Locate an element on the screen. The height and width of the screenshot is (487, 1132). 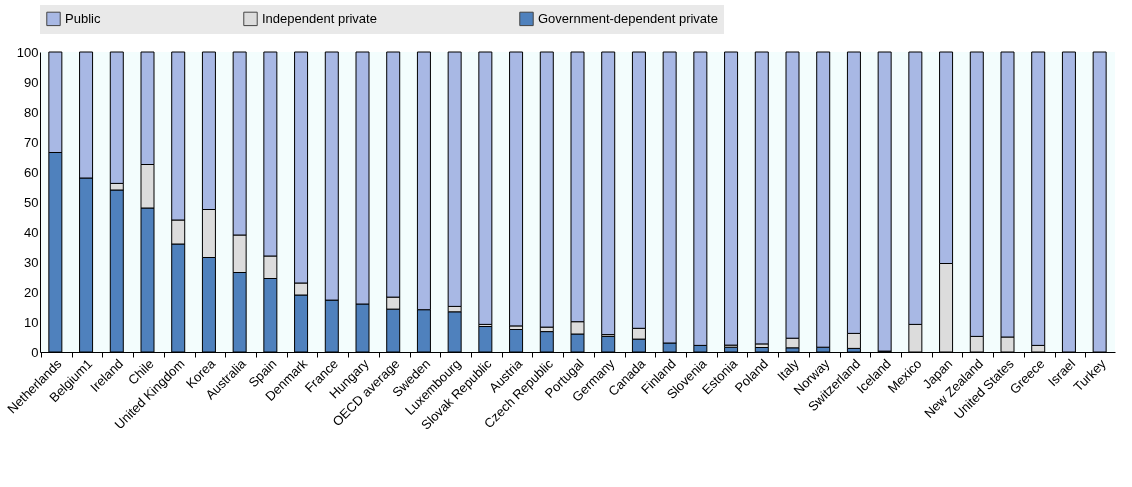
y-tick-label: 20 is located at coordinates (31, 292).